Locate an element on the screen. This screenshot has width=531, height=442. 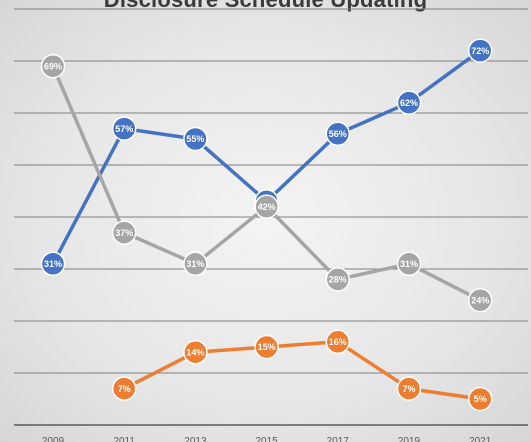
series-3-data-label-2013: 14% is located at coordinates (195, 352).